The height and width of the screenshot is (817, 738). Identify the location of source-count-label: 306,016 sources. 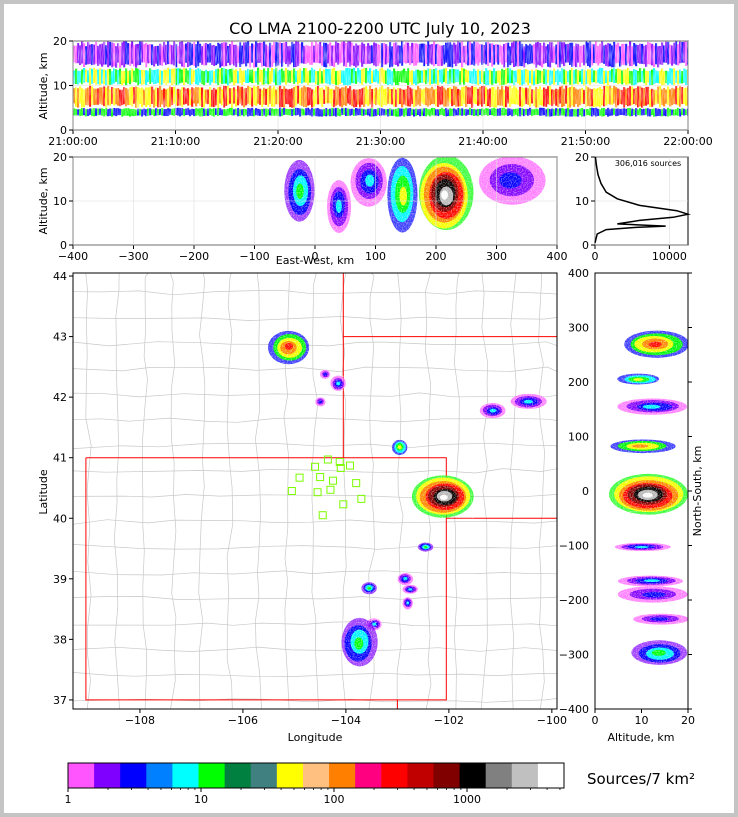
(648, 163).